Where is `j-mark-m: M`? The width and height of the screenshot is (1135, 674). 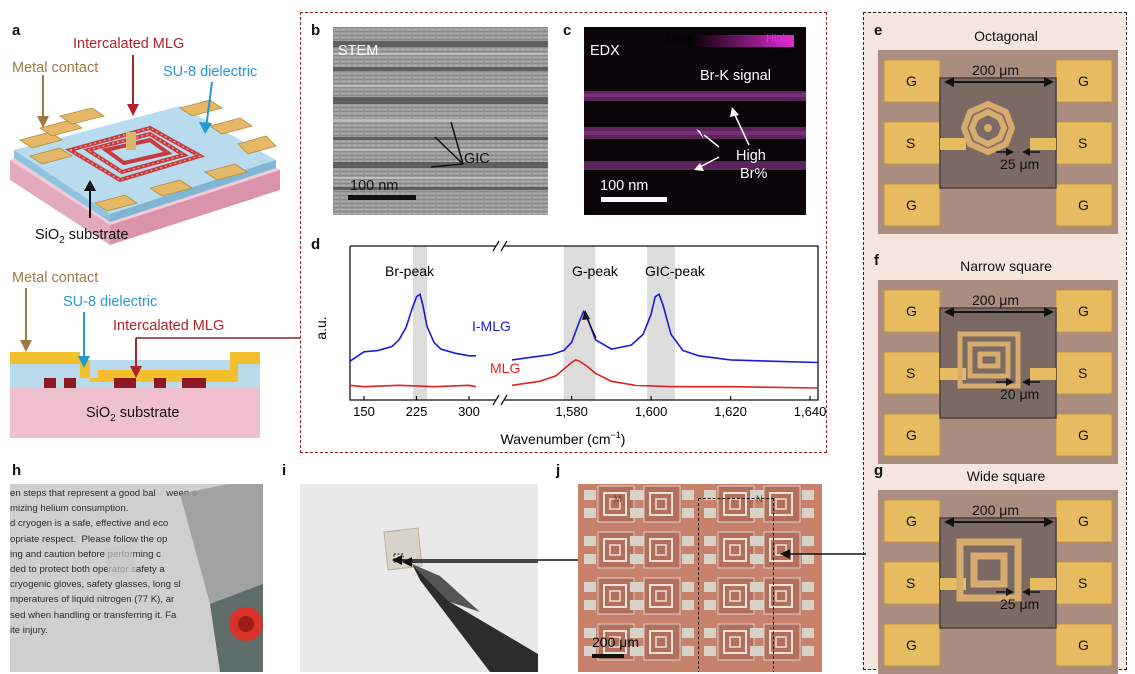
j-mark-m: M is located at coordinates (618, 499).